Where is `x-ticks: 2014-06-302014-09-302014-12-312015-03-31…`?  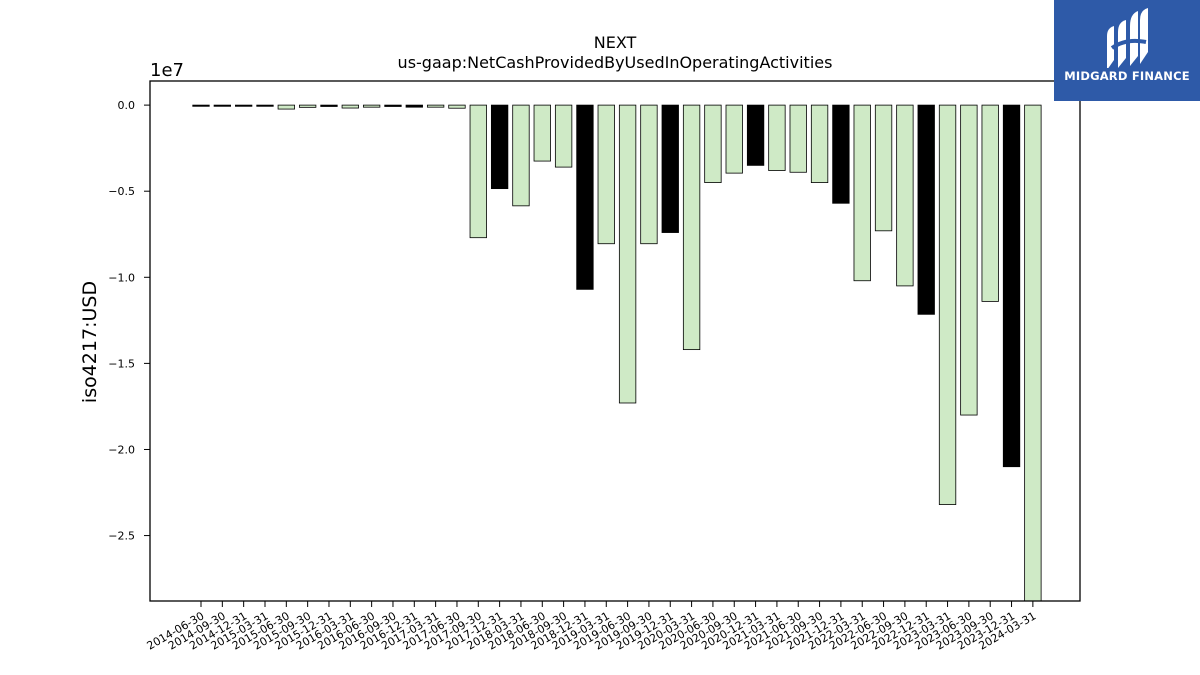 x-ticks: 2014-06-302014-09-302014-12-312015-03-31… is located at coordinates (591, 627).